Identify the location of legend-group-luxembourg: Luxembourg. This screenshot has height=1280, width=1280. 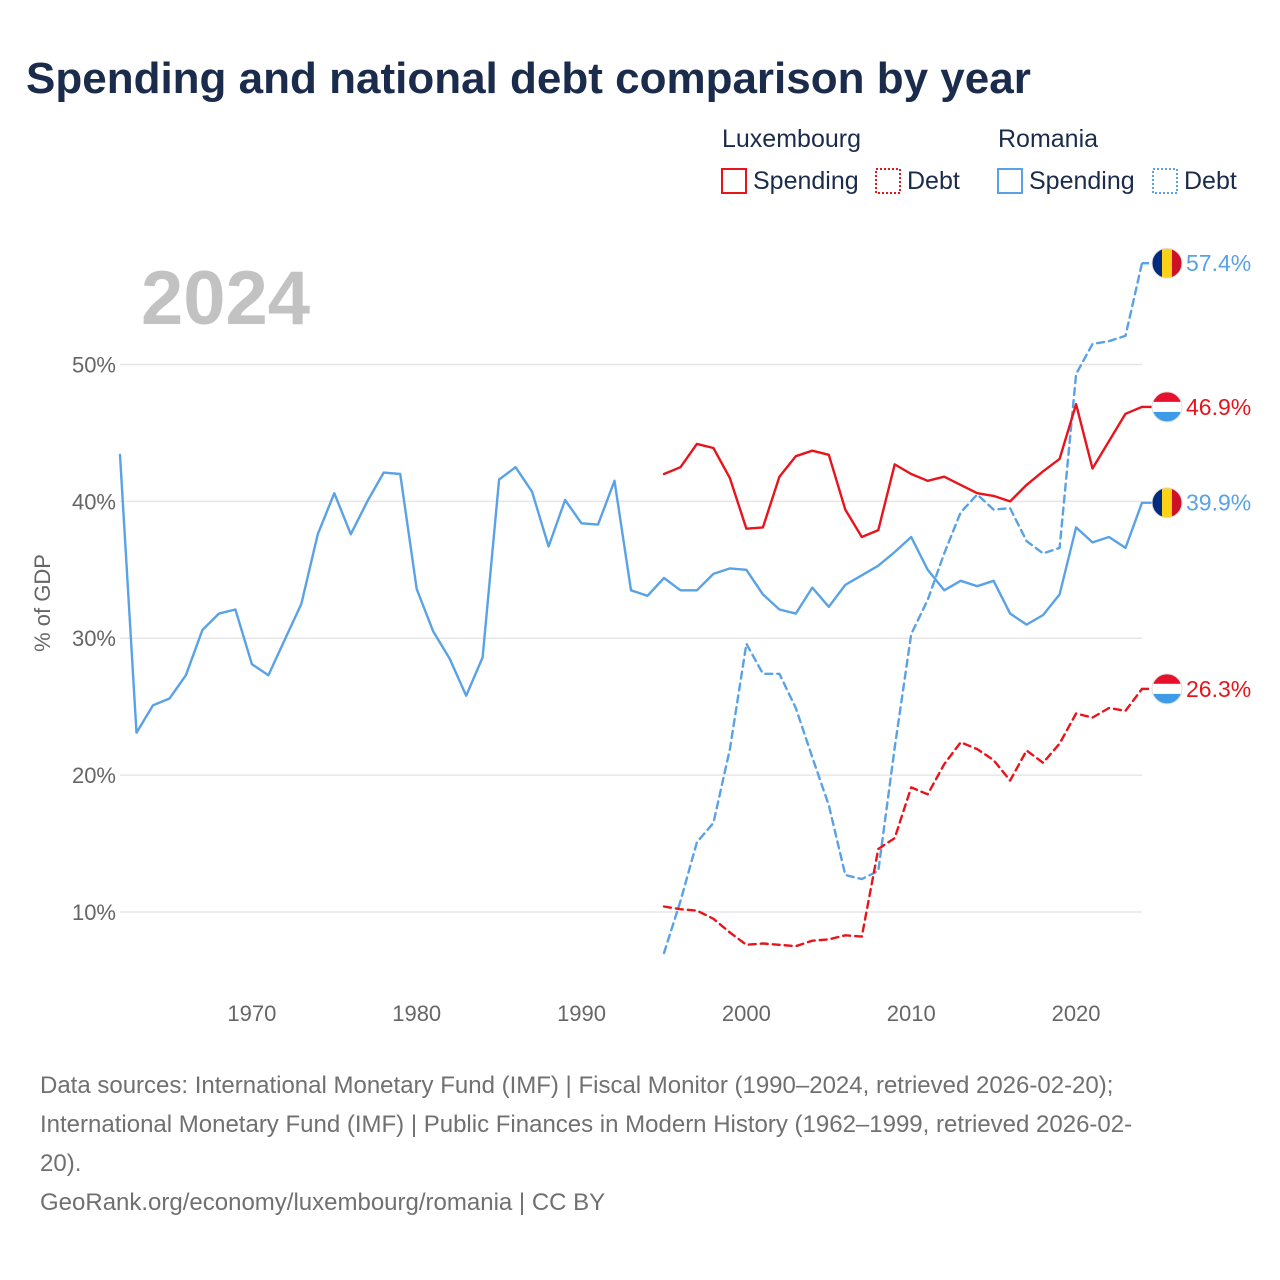
(791, 139).